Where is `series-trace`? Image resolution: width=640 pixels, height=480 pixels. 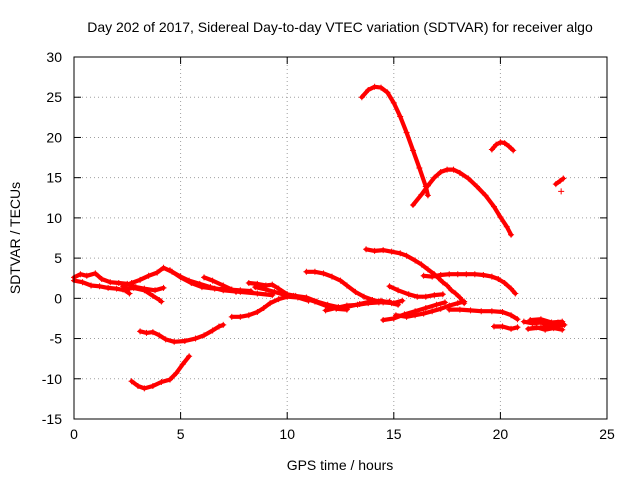 series-trace is located at coordinates (394, 141).